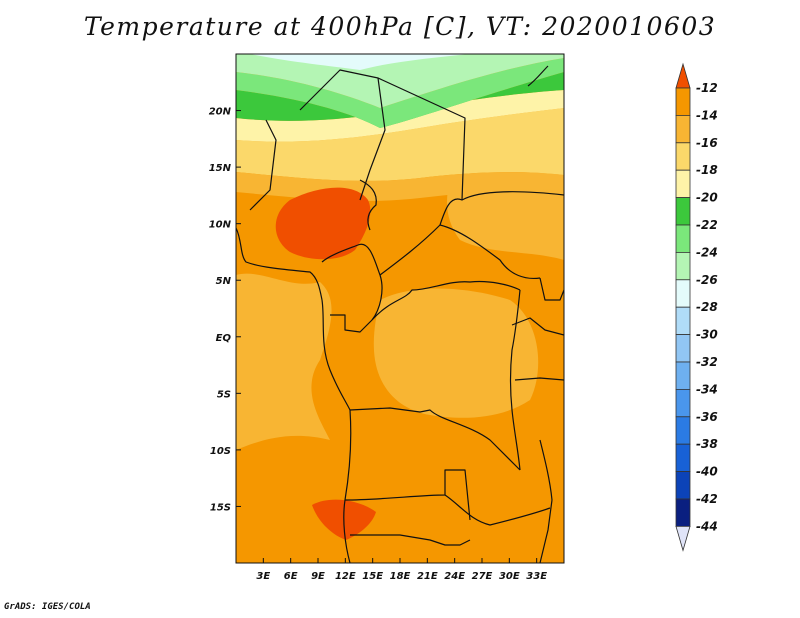 The width and height of the screenshot is (800, 618). What do you see at coordinates (536, 570) in the screenshot?
I see `lon-tick: 33E` at bounding box center [536, 570].